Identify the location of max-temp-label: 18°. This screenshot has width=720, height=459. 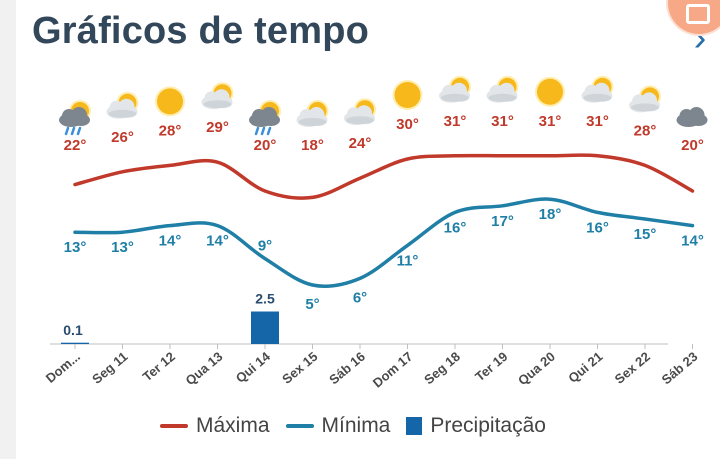
(312, 145).